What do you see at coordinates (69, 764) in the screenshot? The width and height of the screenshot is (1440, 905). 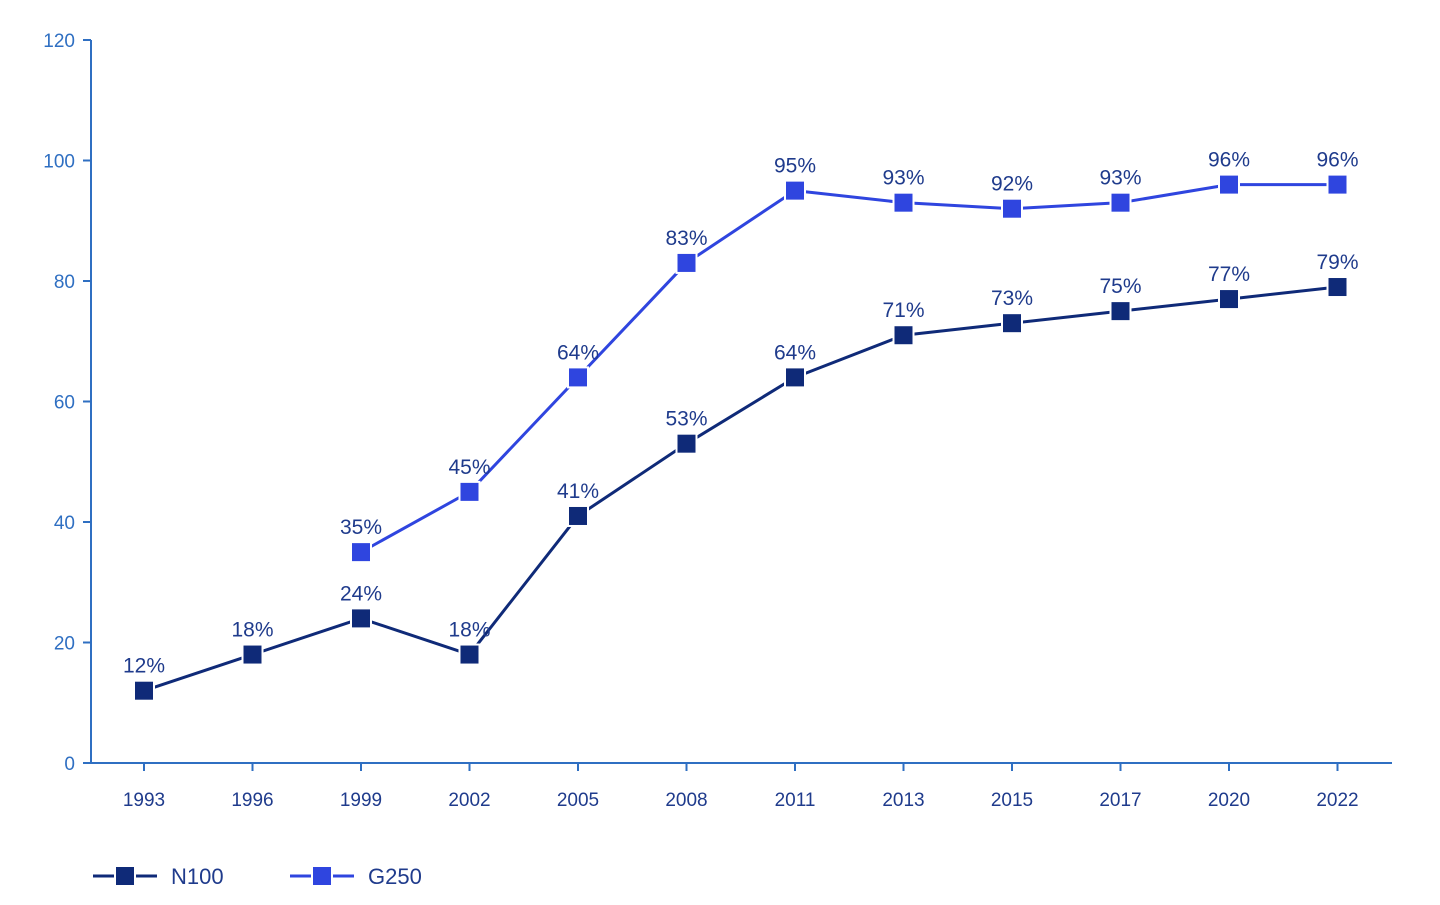 I see `y-tick-label: 0` at bounding box center [69, 764].